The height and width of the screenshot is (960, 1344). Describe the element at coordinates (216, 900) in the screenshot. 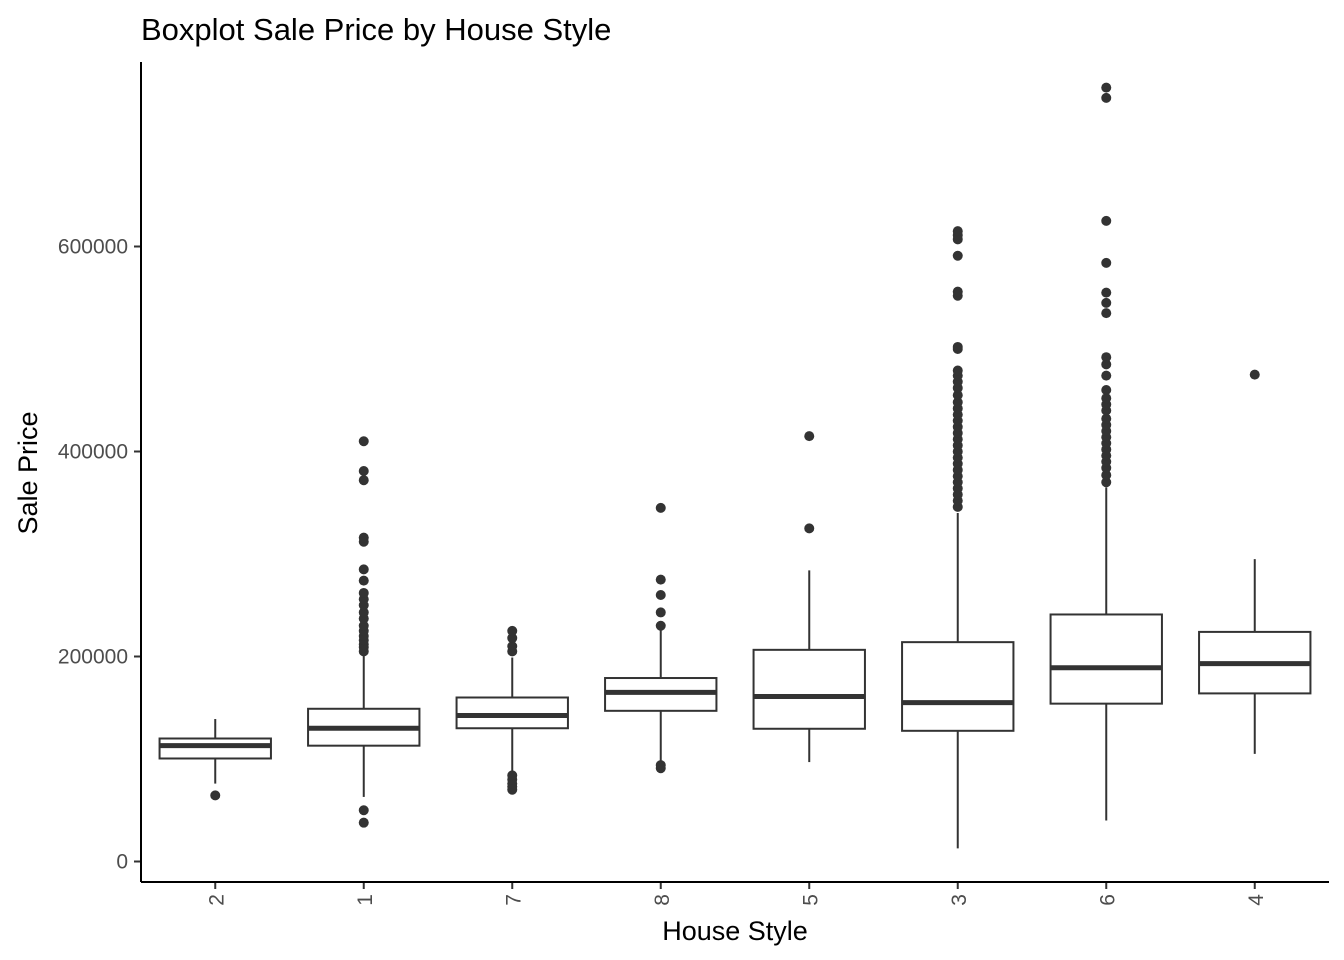

I see `x-tick-label: 2` at that location.